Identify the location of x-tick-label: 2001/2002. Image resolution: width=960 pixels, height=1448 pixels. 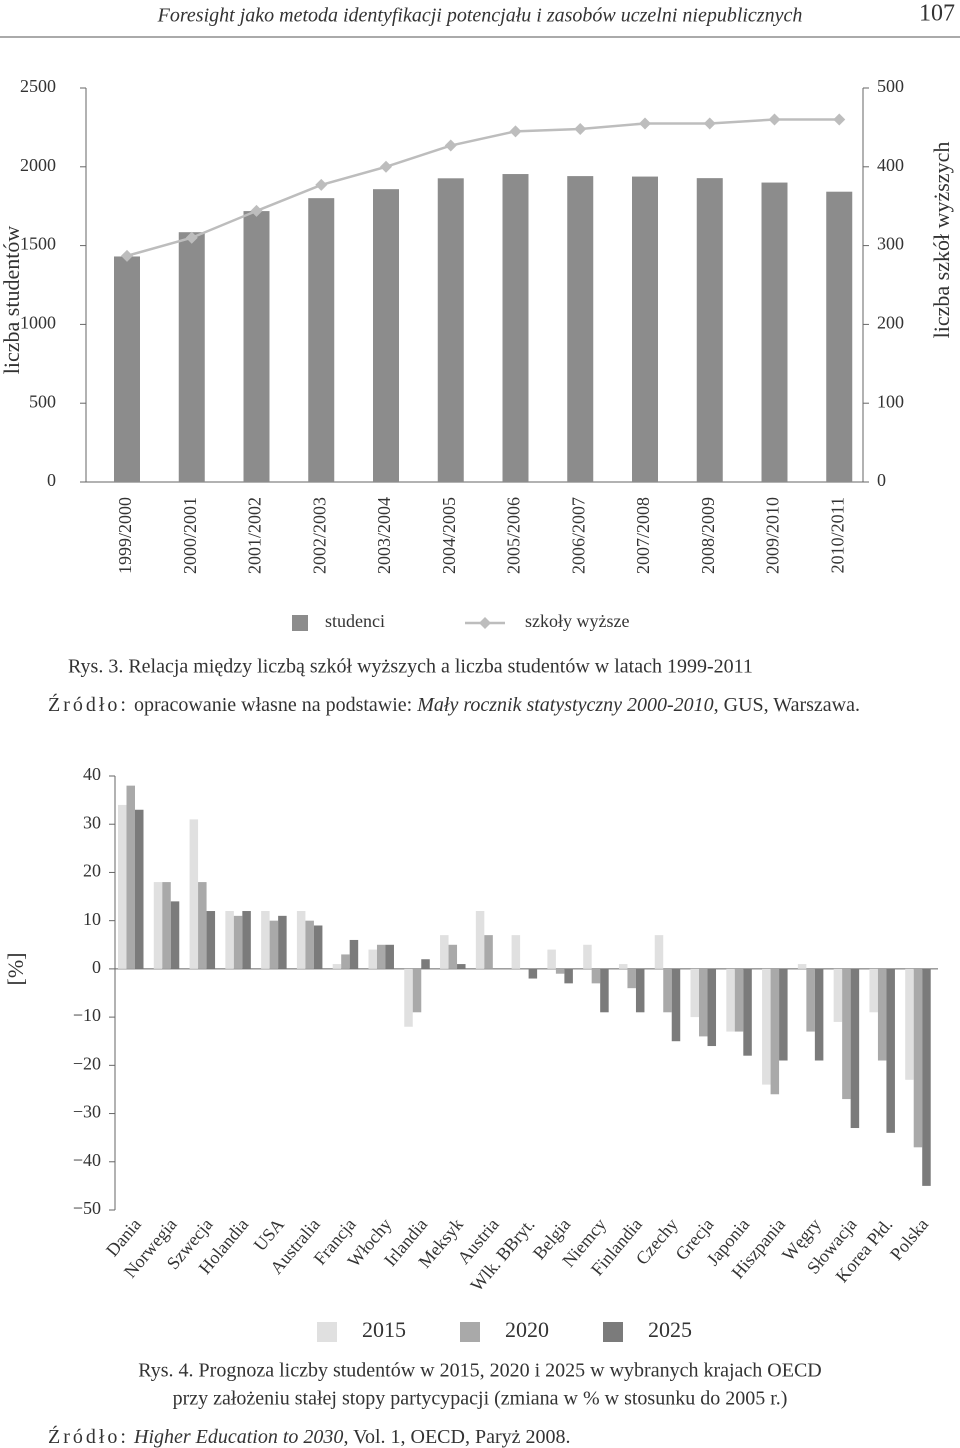
(255, 535).